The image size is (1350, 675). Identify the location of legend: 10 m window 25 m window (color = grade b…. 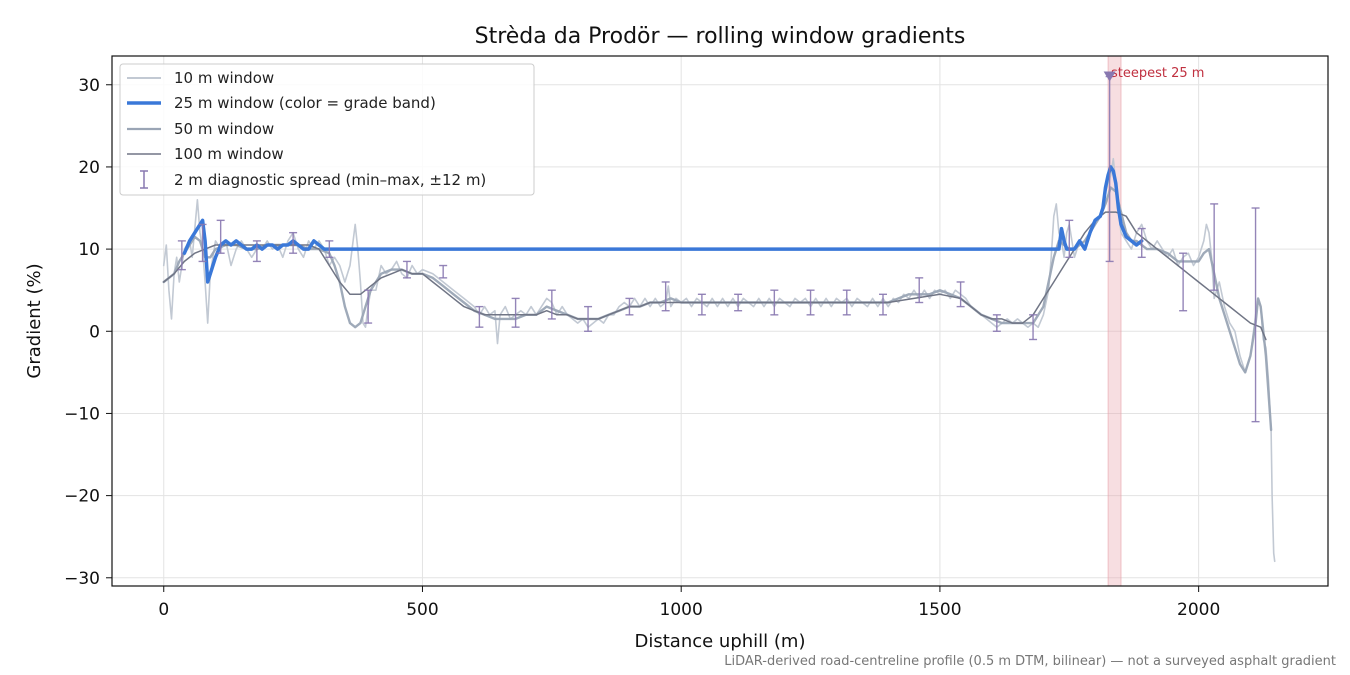
(327, 129).